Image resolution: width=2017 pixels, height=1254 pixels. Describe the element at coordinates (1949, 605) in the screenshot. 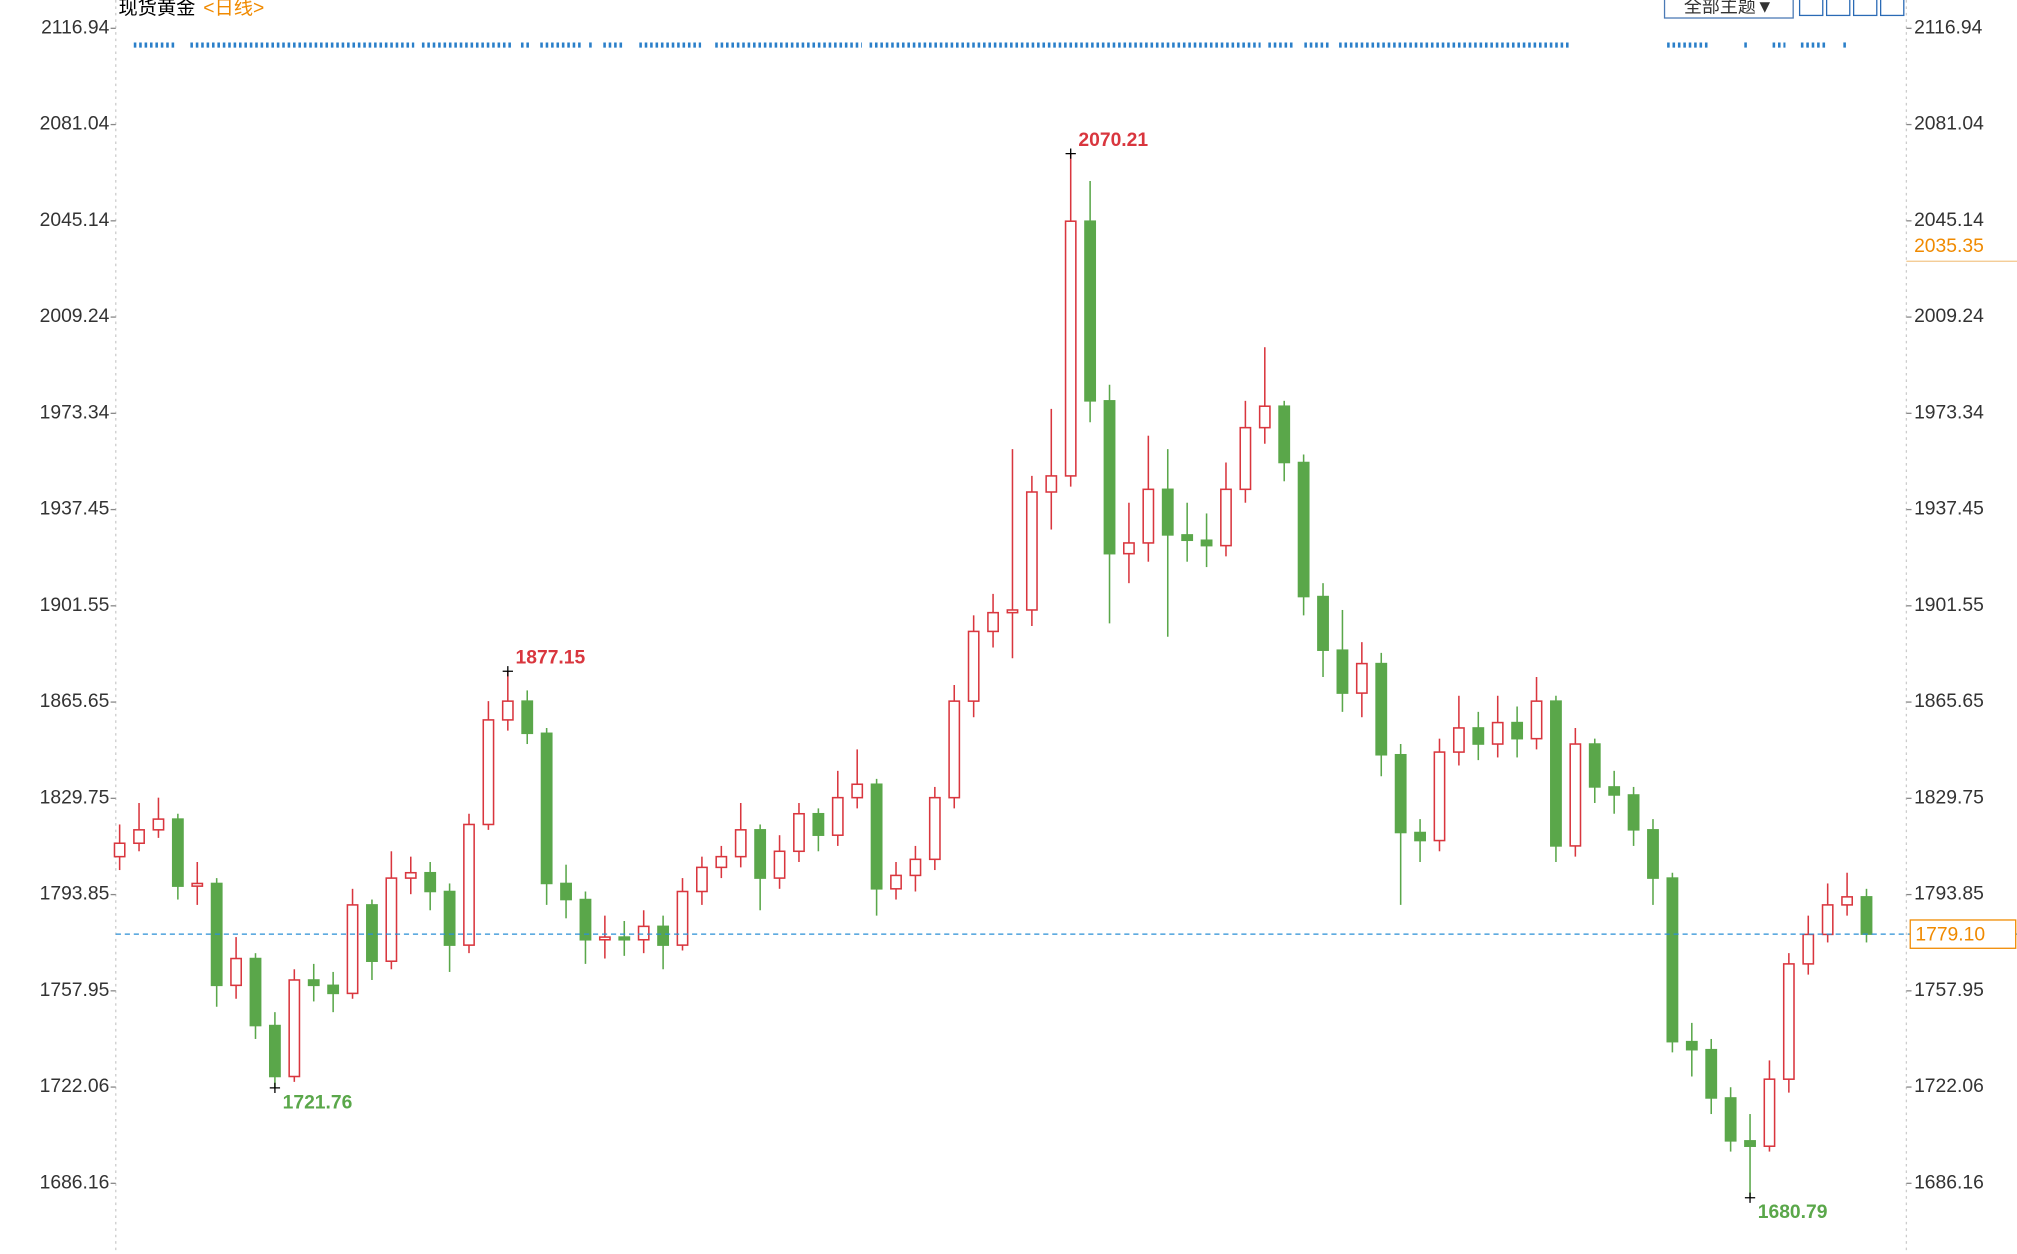

I see `y2-tick-label: 1901.55` at that location.